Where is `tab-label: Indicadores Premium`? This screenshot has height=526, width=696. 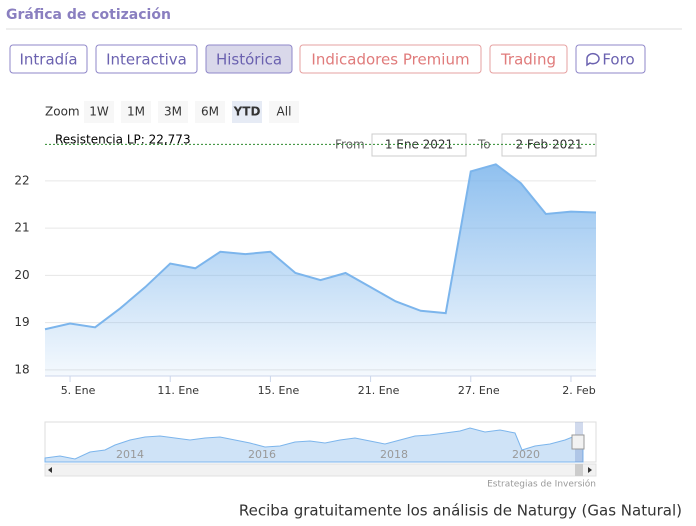 tab-label: Indicadores Premium is located at coordinates (390, 60).